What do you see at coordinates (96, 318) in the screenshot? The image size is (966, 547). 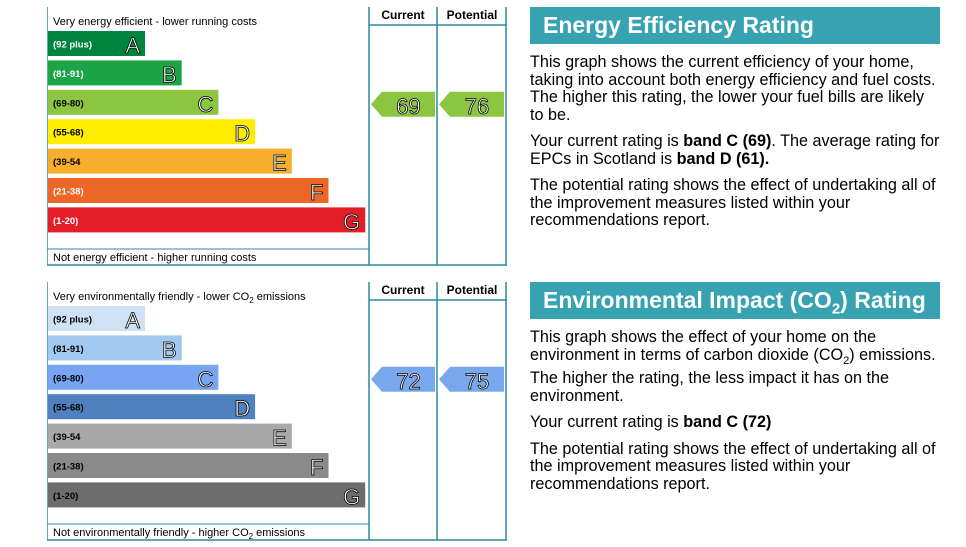 I see `environment-band-A` at bounding box center [96, 318].